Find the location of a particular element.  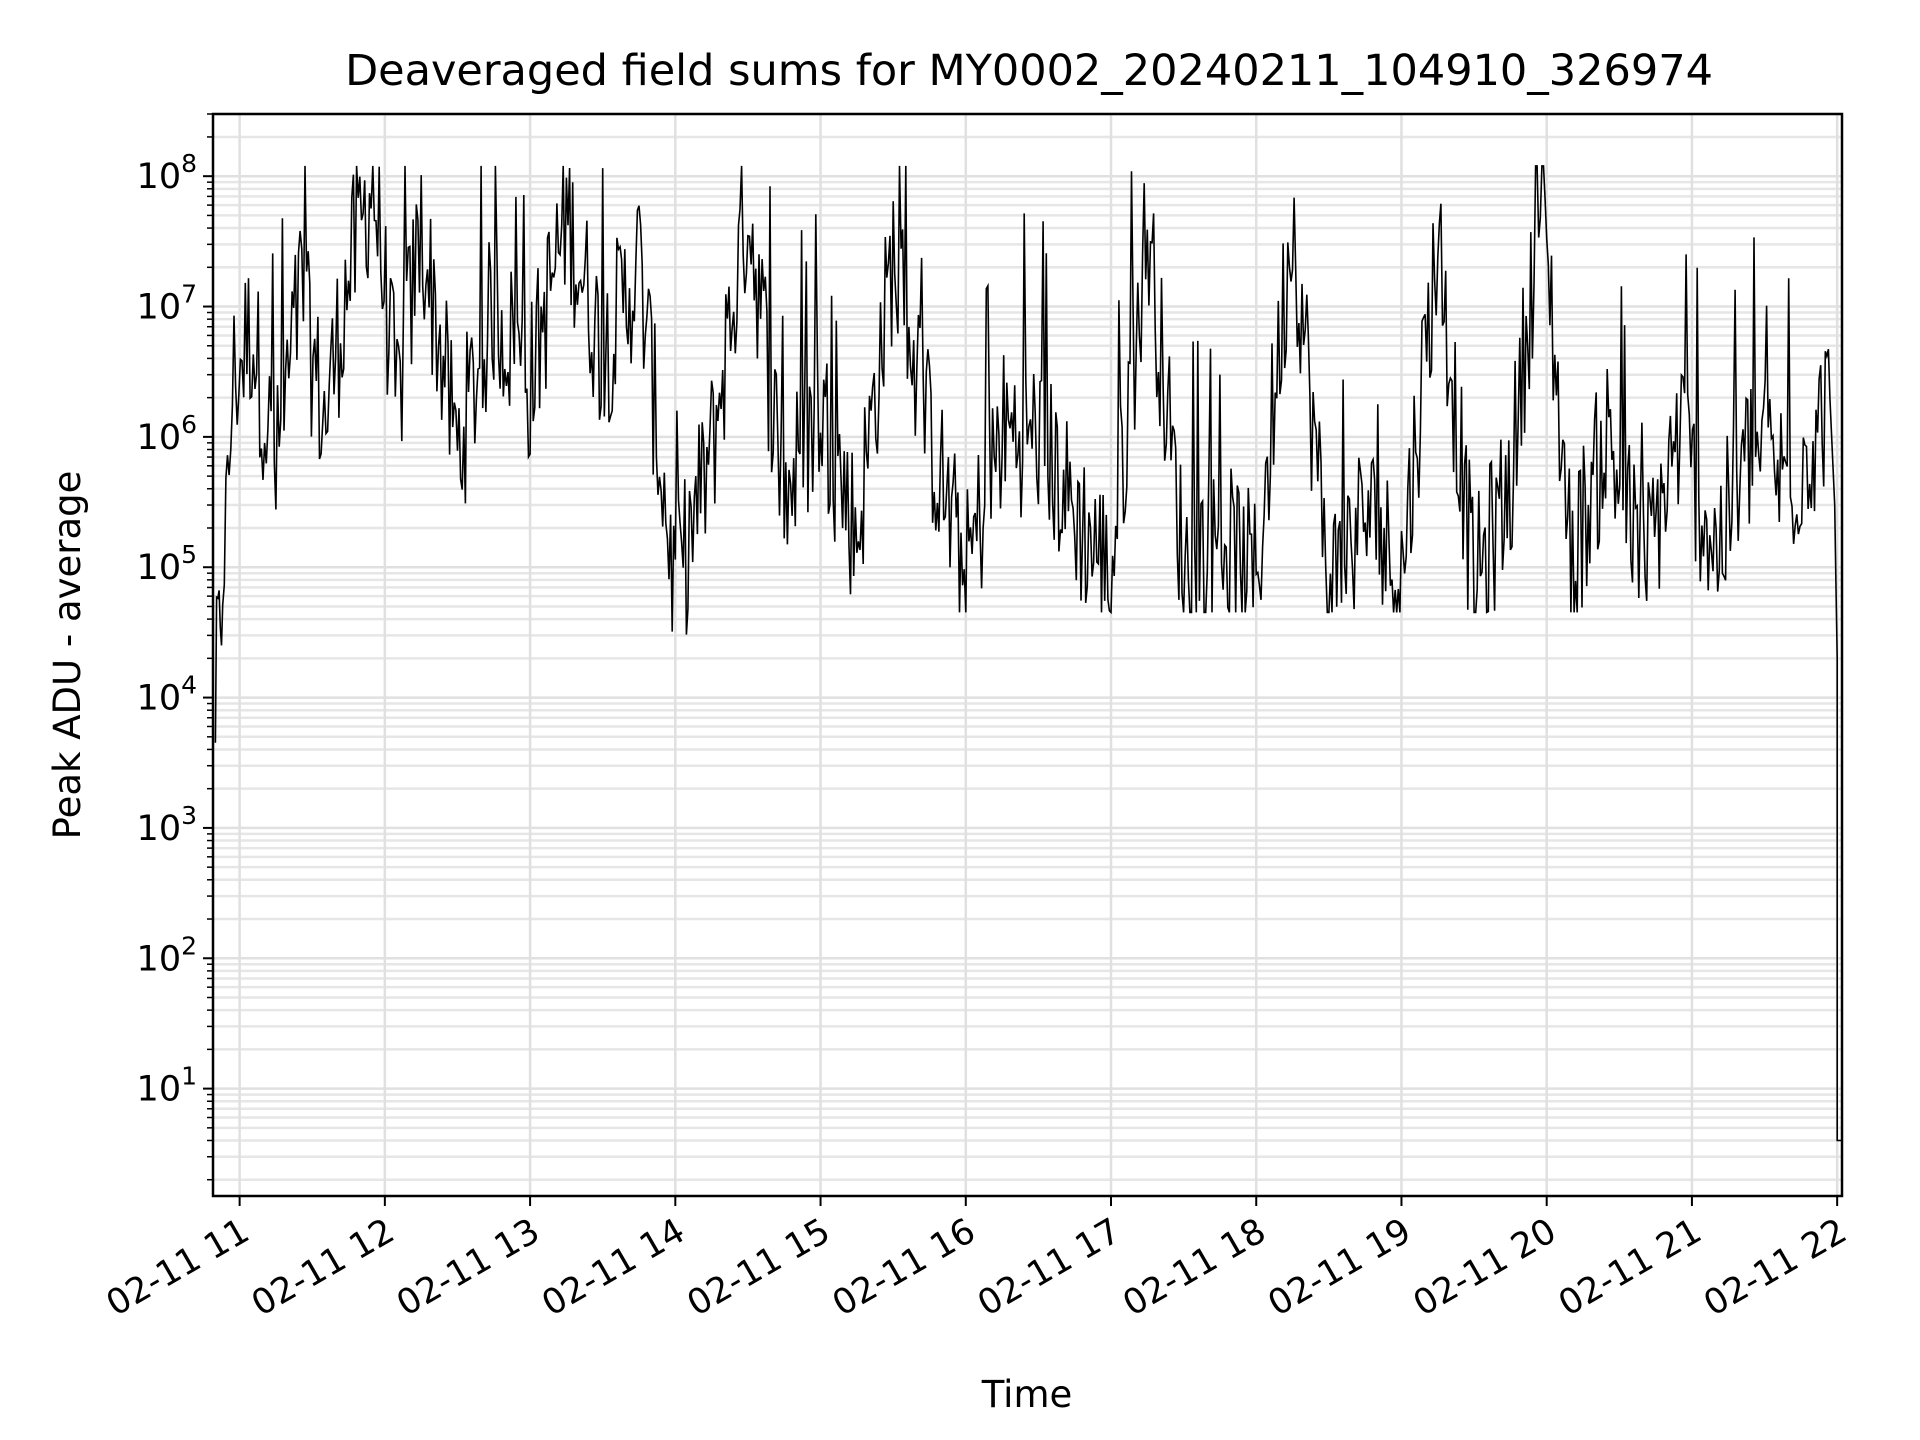

y-tick-label: 10⁸ is located at coordinates (167, 173).